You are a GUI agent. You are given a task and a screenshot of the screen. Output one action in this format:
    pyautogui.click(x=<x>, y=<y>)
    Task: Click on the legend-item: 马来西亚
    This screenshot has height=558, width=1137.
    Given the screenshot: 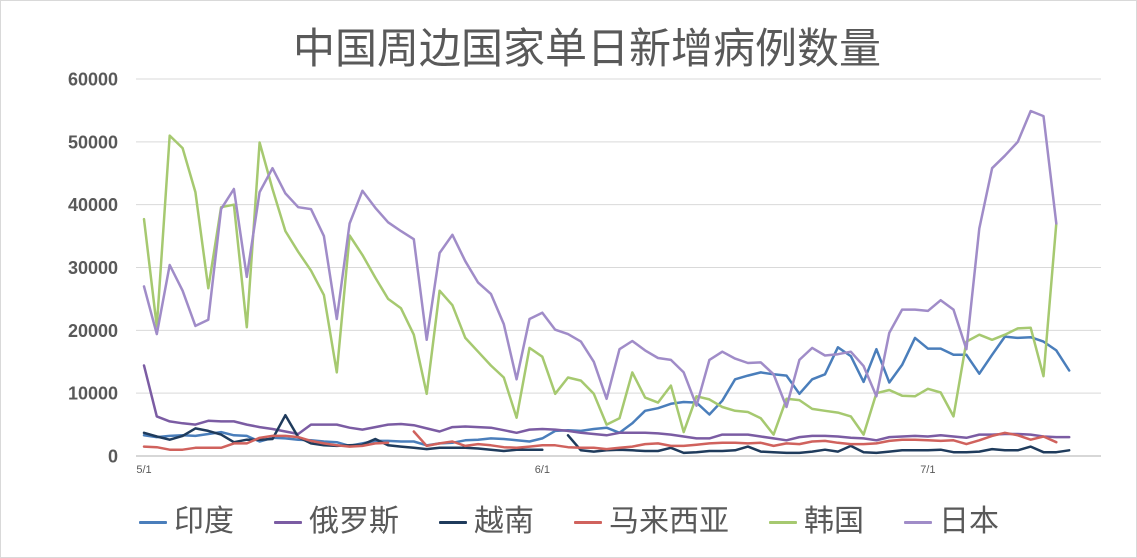 What is the action you would take?
    pyautogui.click(x=651, y=522)
    